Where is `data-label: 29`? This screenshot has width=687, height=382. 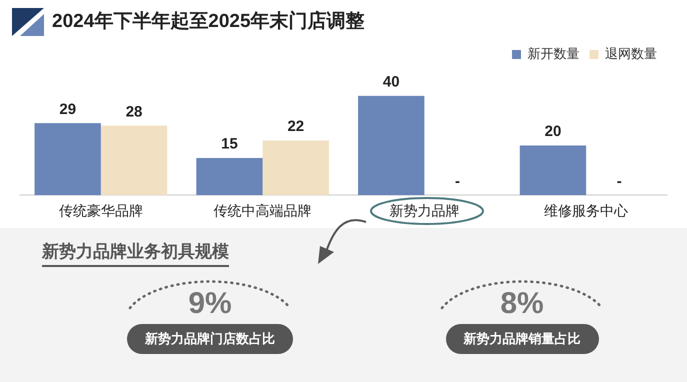 data-label: 29 is located at coordinates (67, 109).